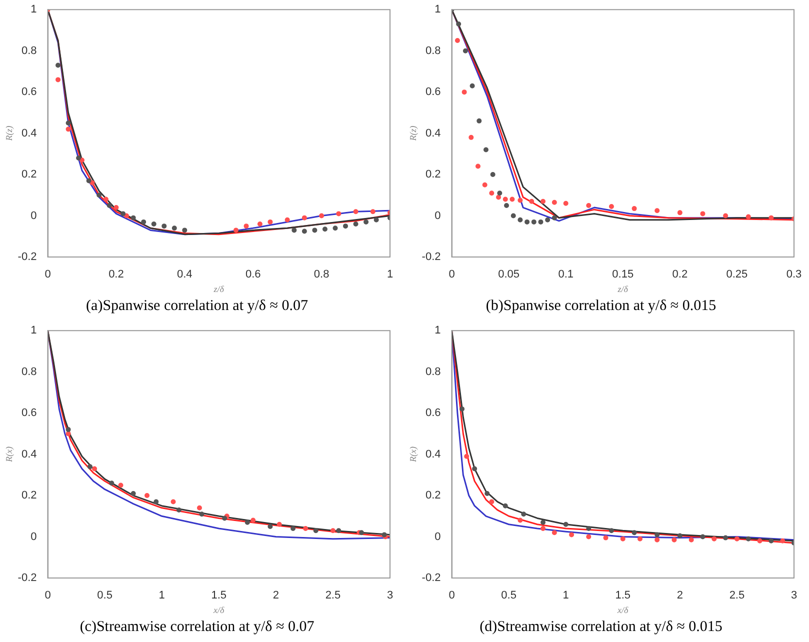 This screenshot has width=809, height=642. What do you see at coordinates (322, 274) in the screenshot?
I see `x-tick-label: 0.8` at bounding box center [322, 274].